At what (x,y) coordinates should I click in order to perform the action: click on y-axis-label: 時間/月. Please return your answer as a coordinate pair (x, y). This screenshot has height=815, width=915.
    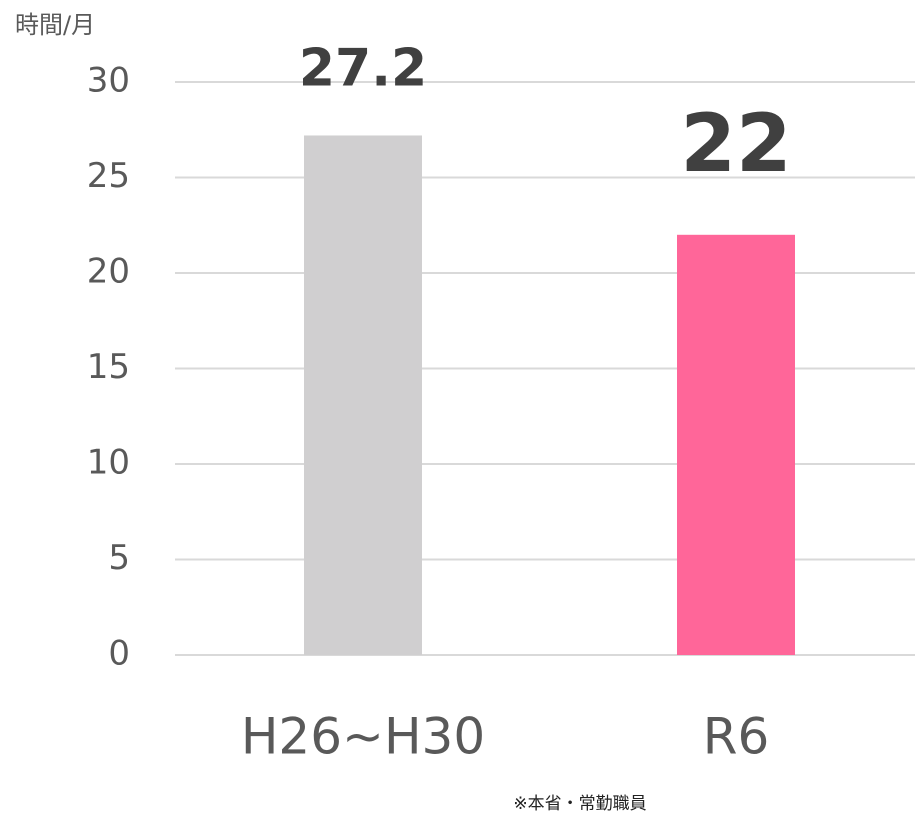
    Looking at the image, I should click on (55, 25).